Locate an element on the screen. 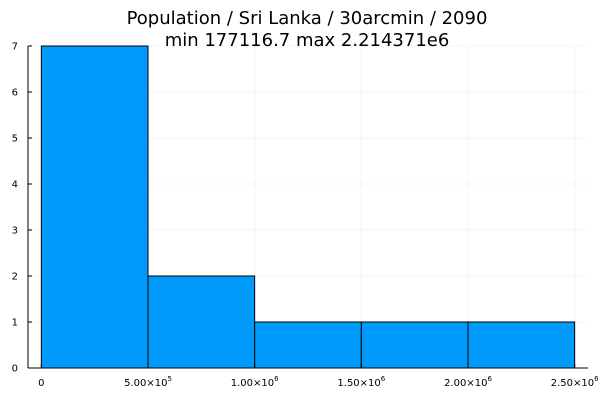 The image size is (600, 400). y-tick-label: 6 is located at coordinates (15, 93).